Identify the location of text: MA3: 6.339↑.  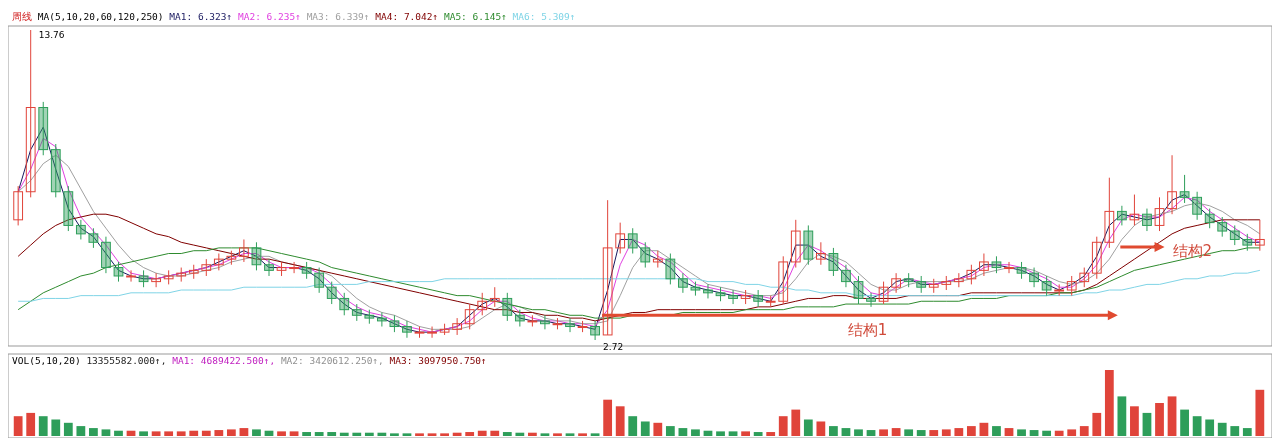
(341, 16).